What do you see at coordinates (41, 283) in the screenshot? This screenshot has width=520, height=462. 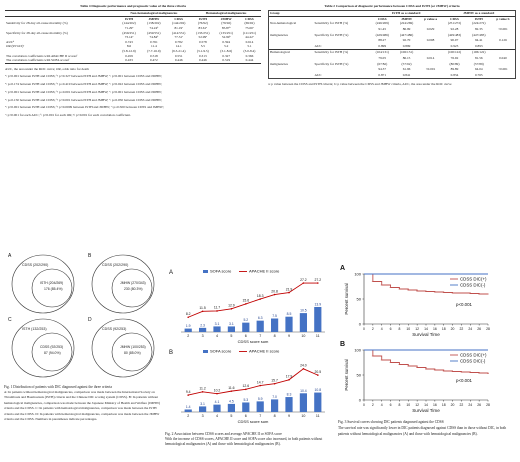 I see `venn-group: A CDSS (202/290) ISTH (204/269) 176 (85.4%)` at bounding box center [41, 283].